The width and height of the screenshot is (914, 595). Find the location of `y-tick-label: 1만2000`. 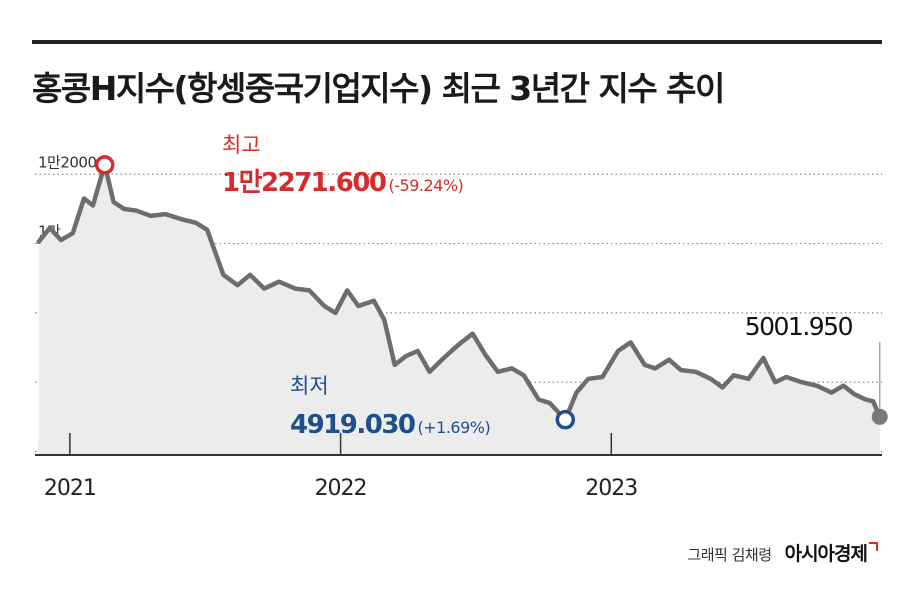

y-tick-label: 1만2000 is located at coordinates (67, 162).